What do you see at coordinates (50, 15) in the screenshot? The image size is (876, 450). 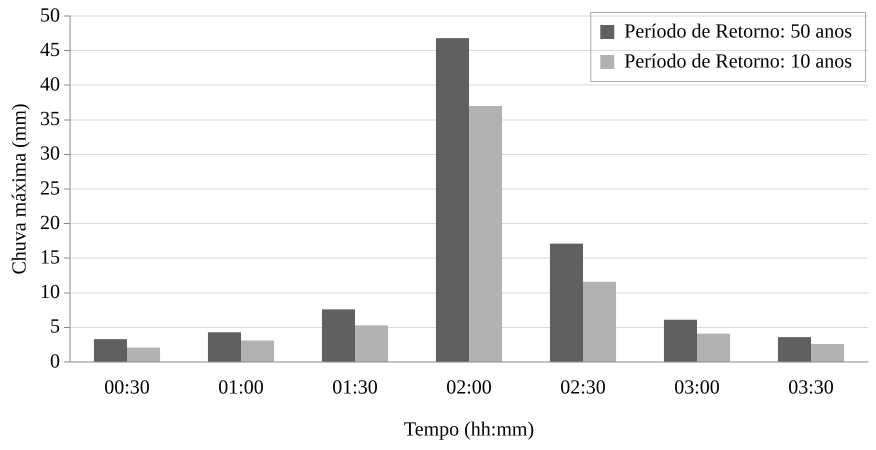 I see `y-tick-label: 50` at bounding box center [50, 15].